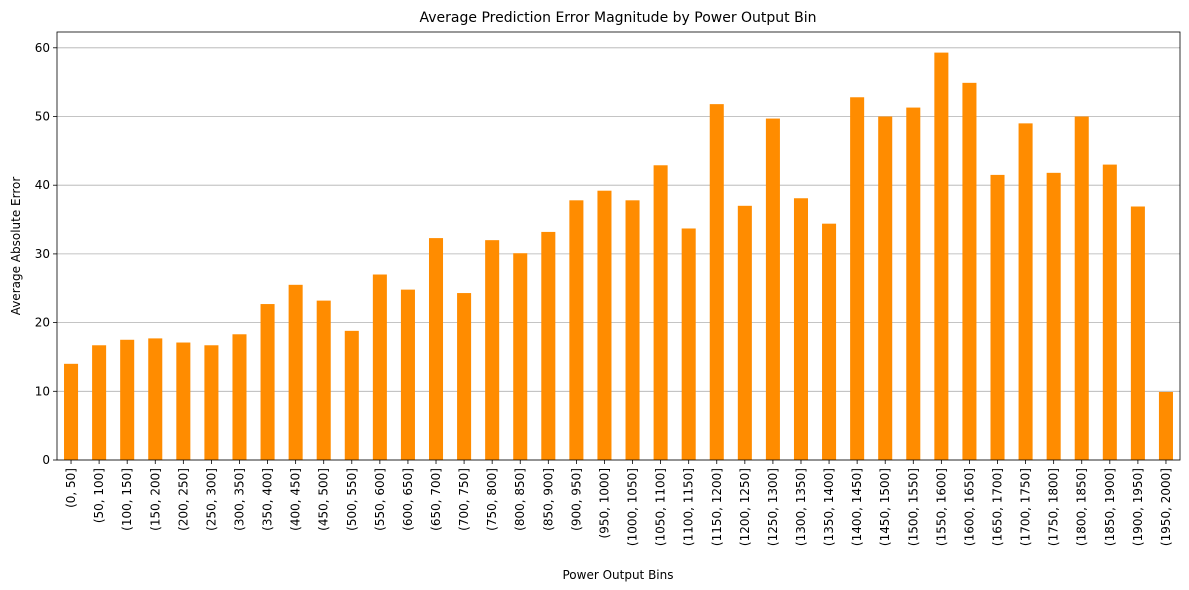 The height and width of the screenshot is (590, 1189). Describe the element at coordinates (801, 507) in the screenshot. I see `x-tick-label: (1300, 1350]` at that location.